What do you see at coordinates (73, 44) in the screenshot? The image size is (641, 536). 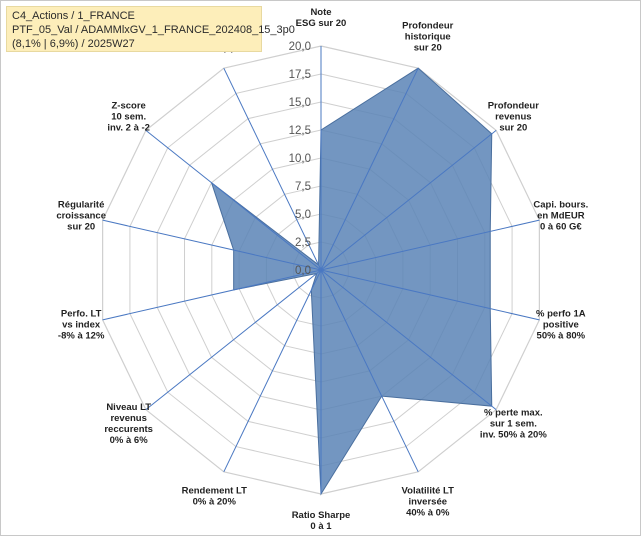 I see `info-line-performance: (8,1% | 6,9%) / 2025W27` at bounding box center [73, 44].